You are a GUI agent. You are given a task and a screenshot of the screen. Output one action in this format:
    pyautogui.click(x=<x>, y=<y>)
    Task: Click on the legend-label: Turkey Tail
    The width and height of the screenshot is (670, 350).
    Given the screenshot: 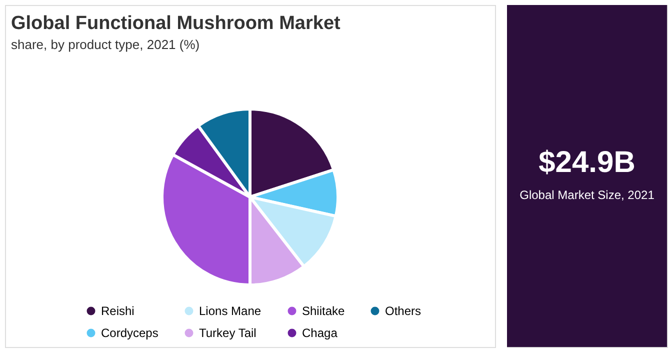 What is the action you would take?
    pyautogui.click(x=227, y=333)
    